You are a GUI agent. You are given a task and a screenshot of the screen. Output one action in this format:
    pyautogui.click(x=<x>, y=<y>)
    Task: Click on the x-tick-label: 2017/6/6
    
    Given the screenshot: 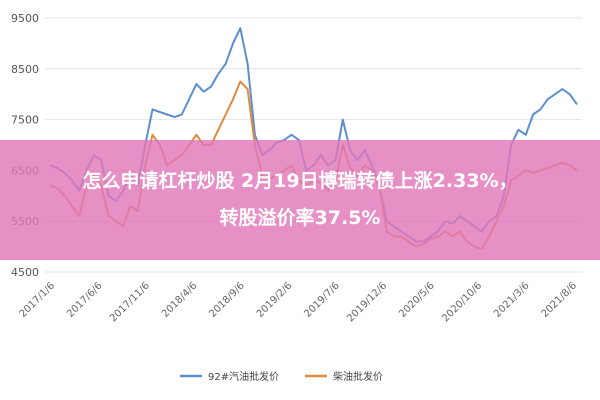 What is the action you would take?
    pyautogui.click(x=85, y=300)
    